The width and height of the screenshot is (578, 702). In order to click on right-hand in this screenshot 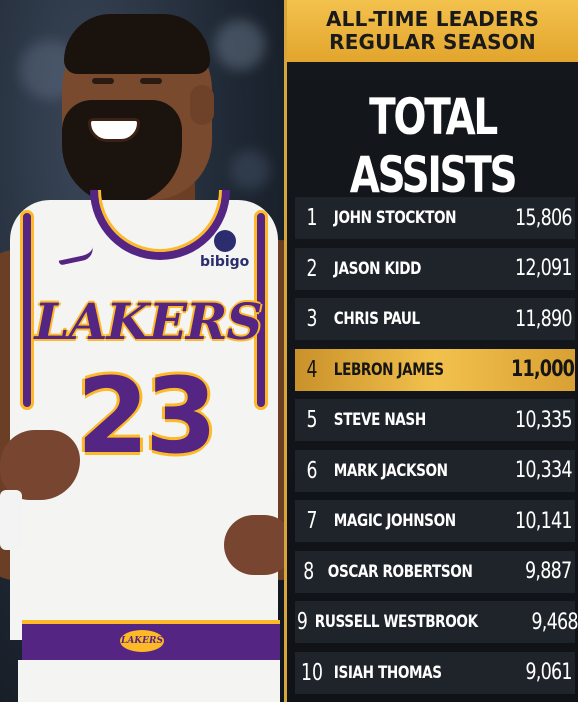, I will do `click(254, 545)`.